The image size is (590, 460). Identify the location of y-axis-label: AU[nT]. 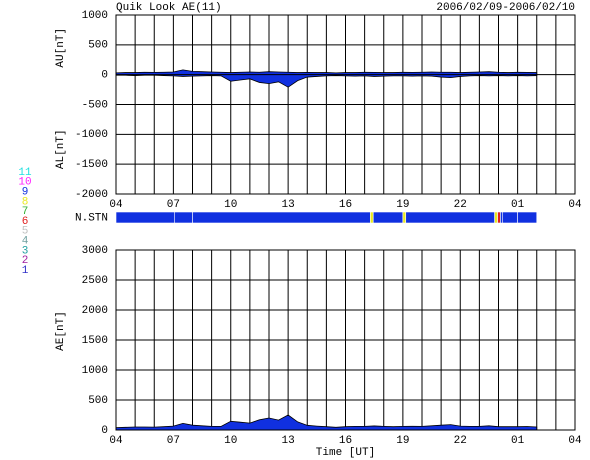
(61, 48).